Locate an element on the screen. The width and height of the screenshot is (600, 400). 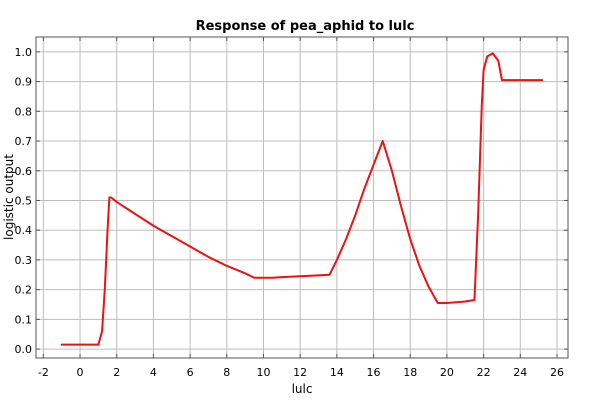
y-tick-label: 0.6 is located at coordinates (24, 171).